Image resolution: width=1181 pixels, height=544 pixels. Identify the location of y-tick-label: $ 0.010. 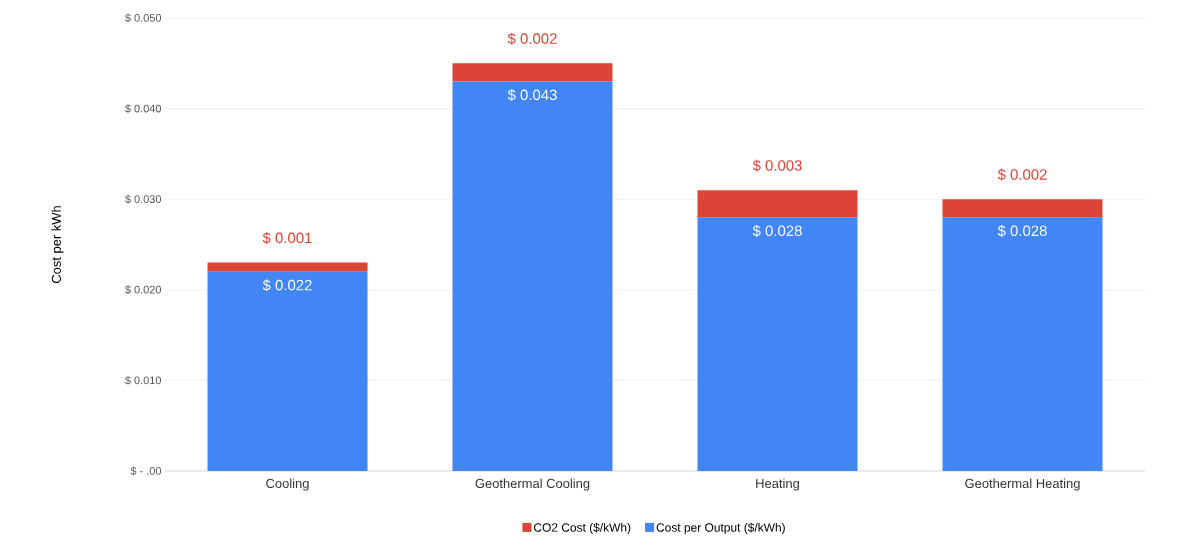
(143, 380).